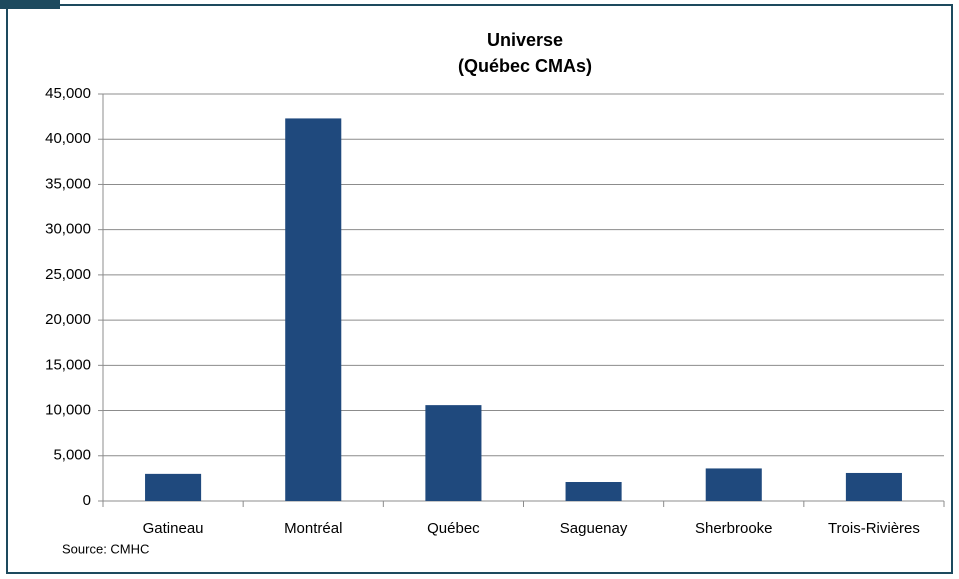 The height and width of the screenshot is (579, 959). Describe the element at coordinates (525, 40) in the screenshot. I see `chart-title: Universe` at that location.